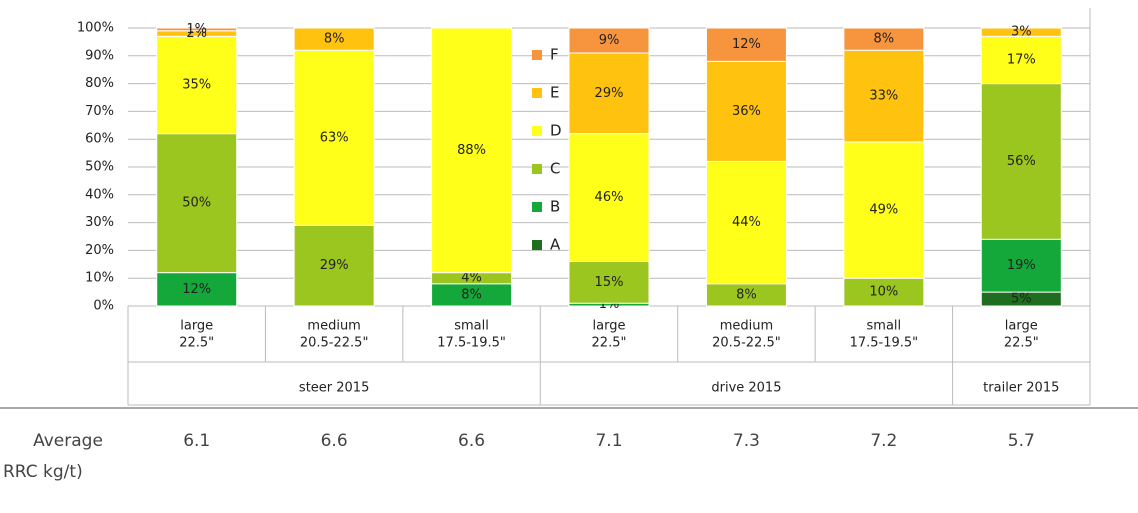 This screenshot has width=1138, height=513. I want to click on value-label: 1%, so click(196, 29).